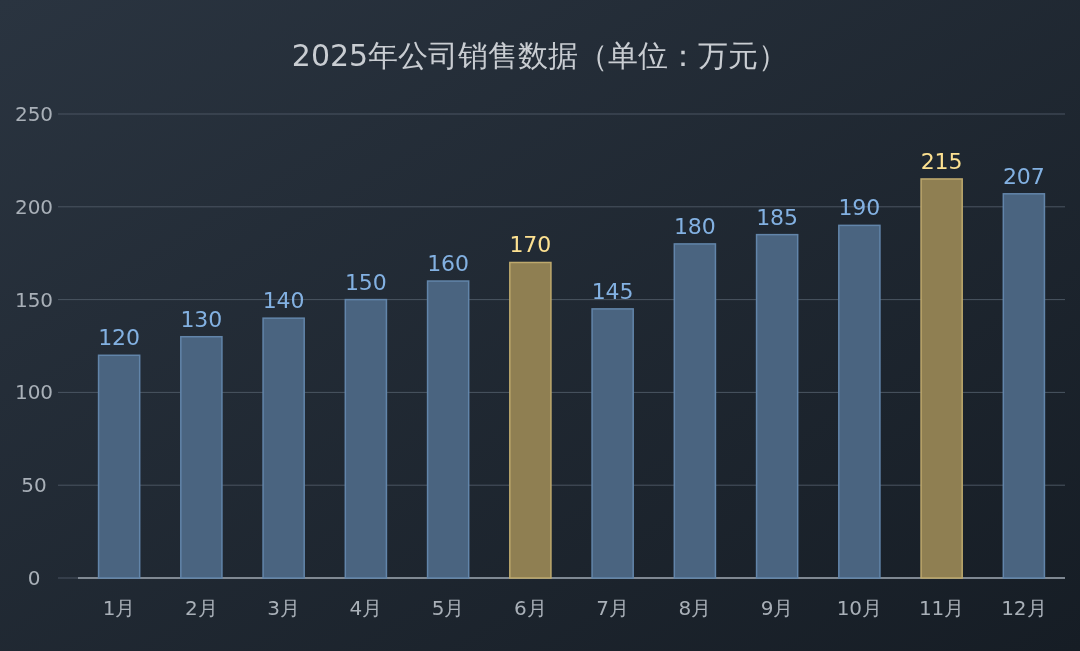 The height and width of the screenshot is (651, 1080). What do you see at coordinates (530, 245) in the screenshot?
I see `data-label: 170` at bounding box center [530, 245].